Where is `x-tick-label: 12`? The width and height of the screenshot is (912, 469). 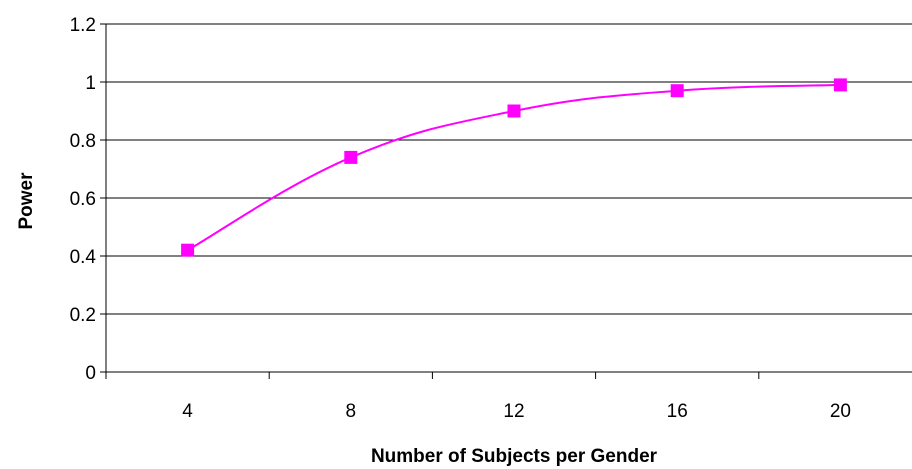 x-tick-label: 12 is located at coordinates (513, 411).